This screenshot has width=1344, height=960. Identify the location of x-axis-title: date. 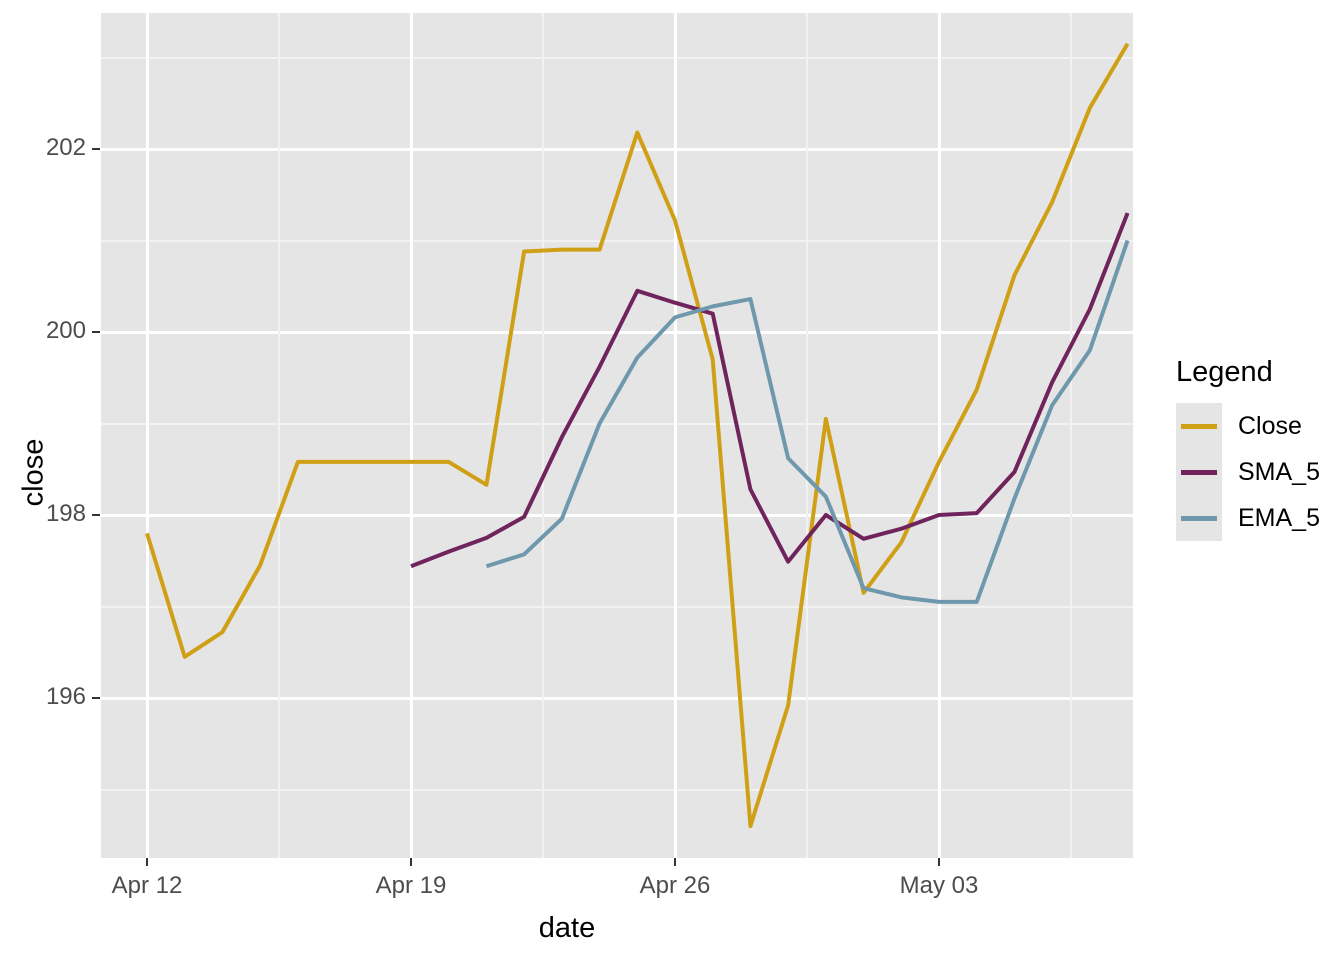
(567, 928).